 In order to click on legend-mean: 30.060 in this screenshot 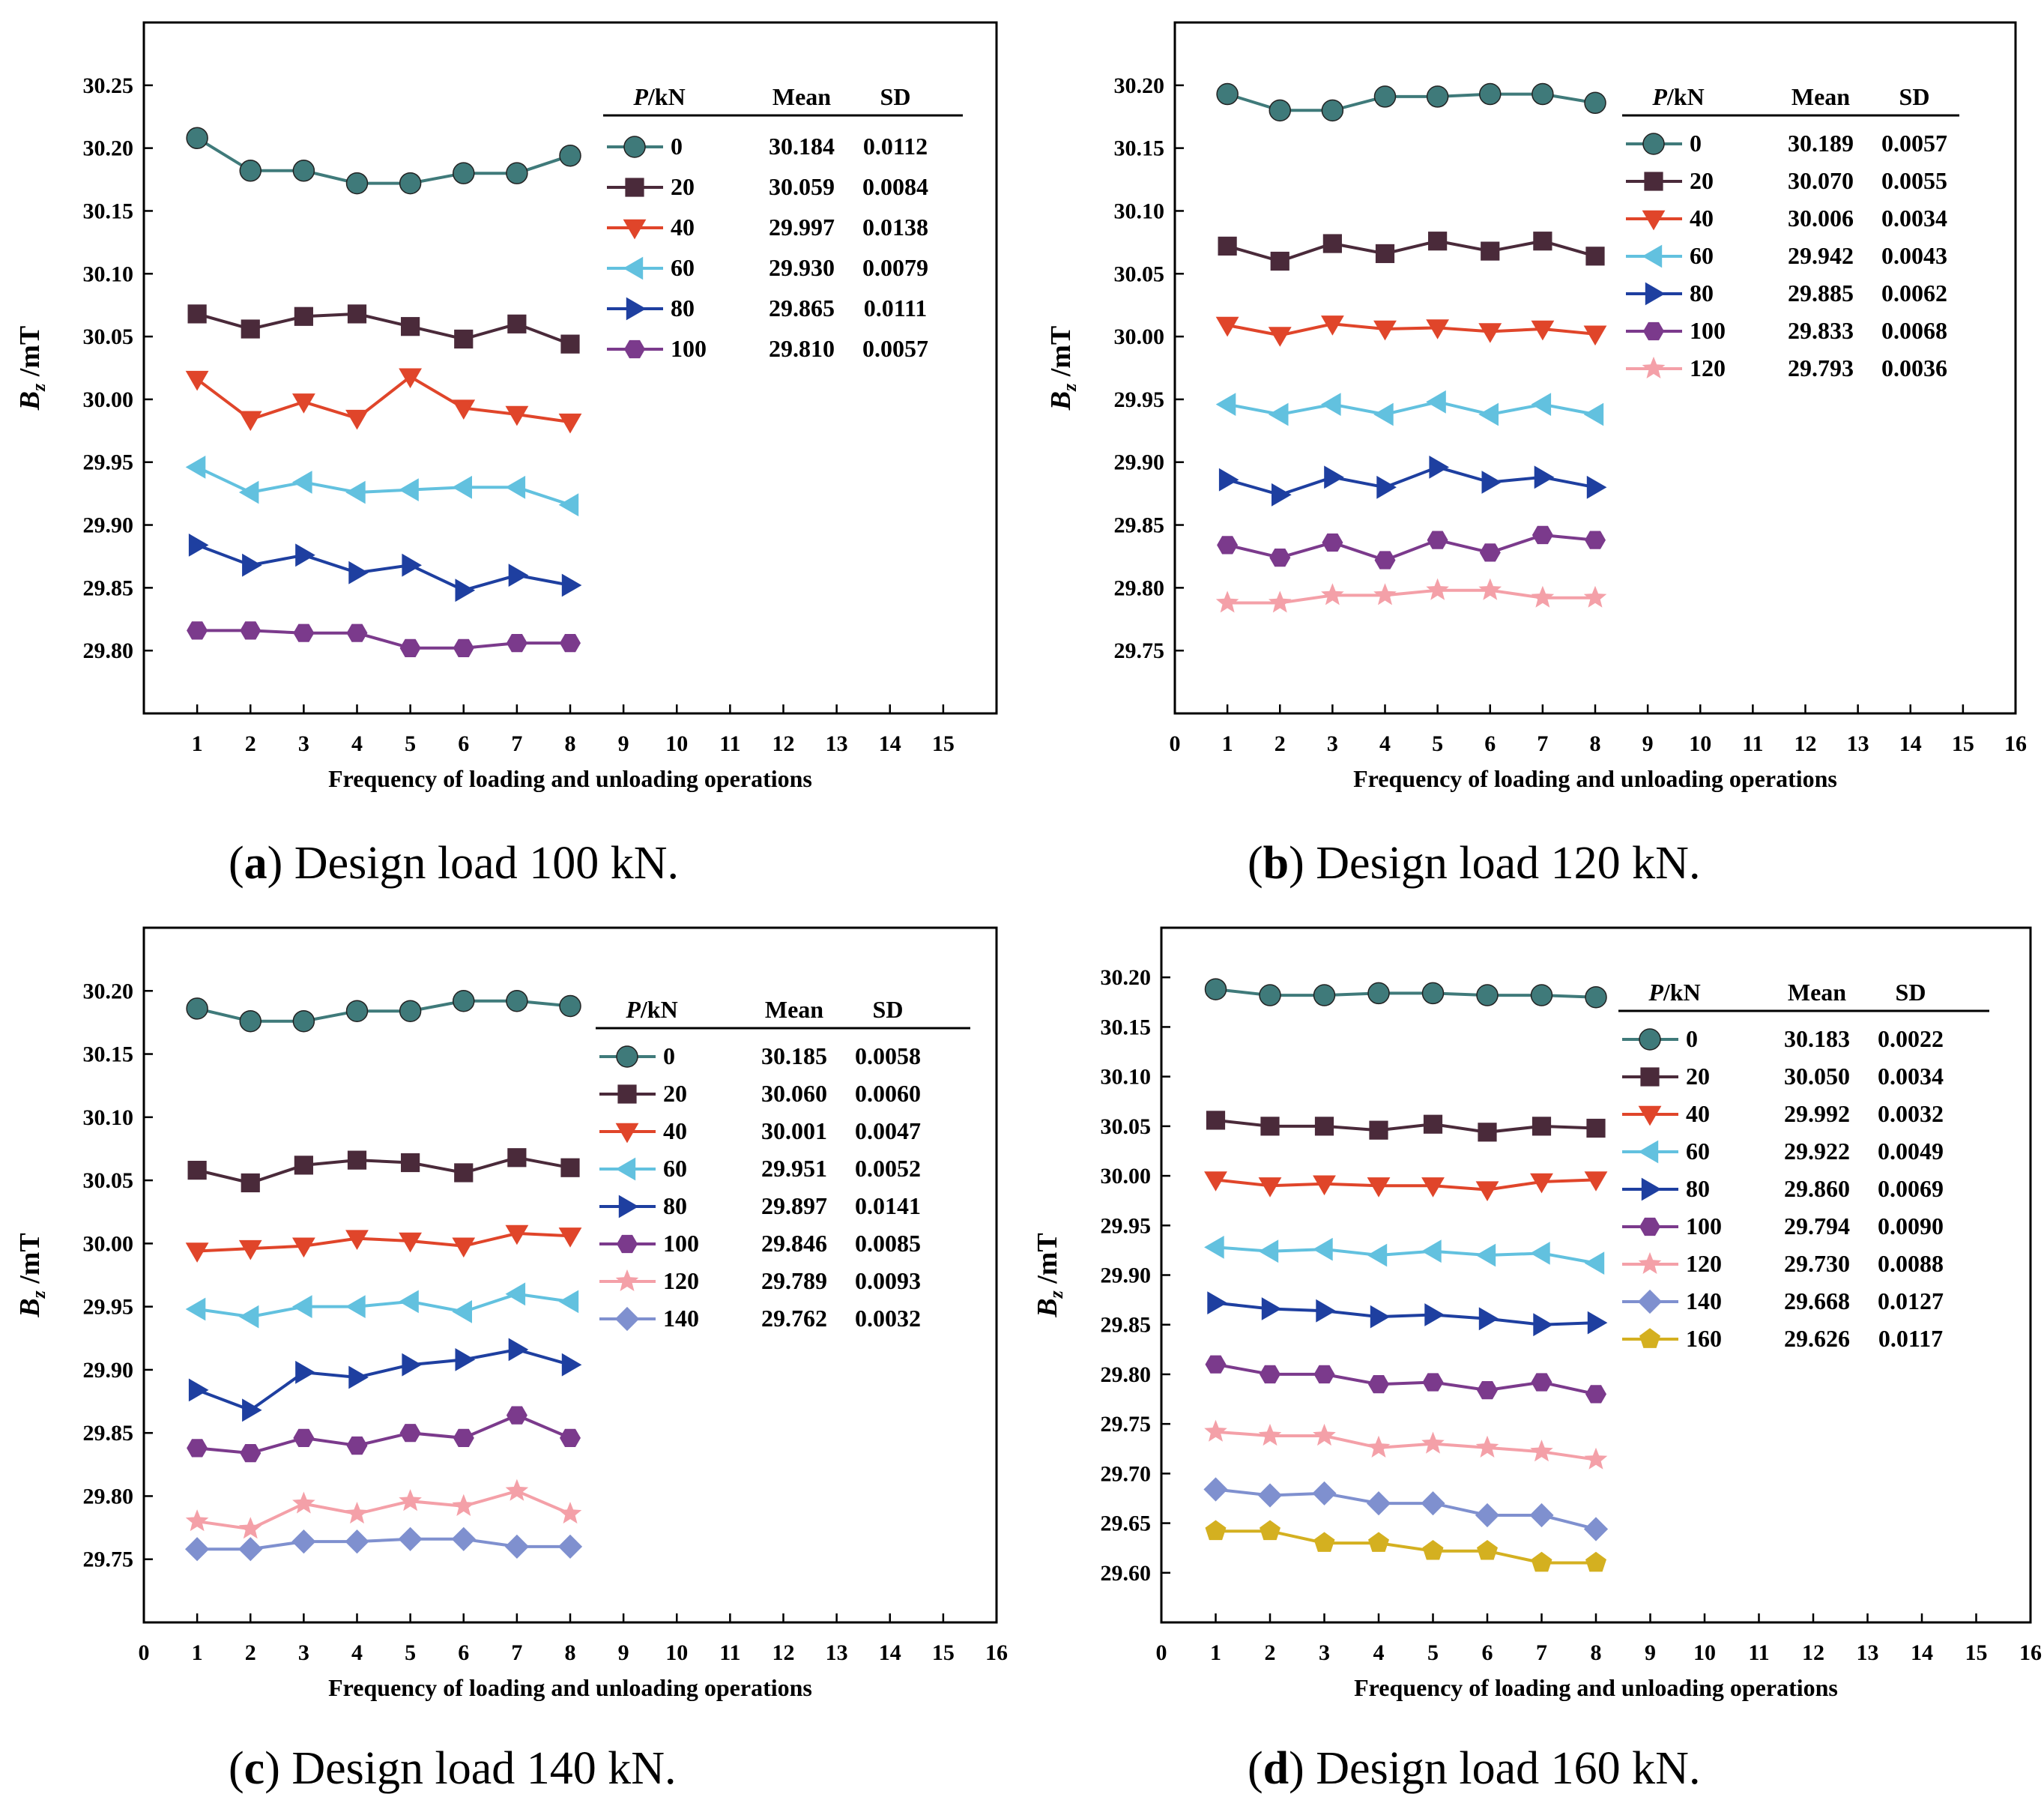, I will do `click(794, 1093)`.